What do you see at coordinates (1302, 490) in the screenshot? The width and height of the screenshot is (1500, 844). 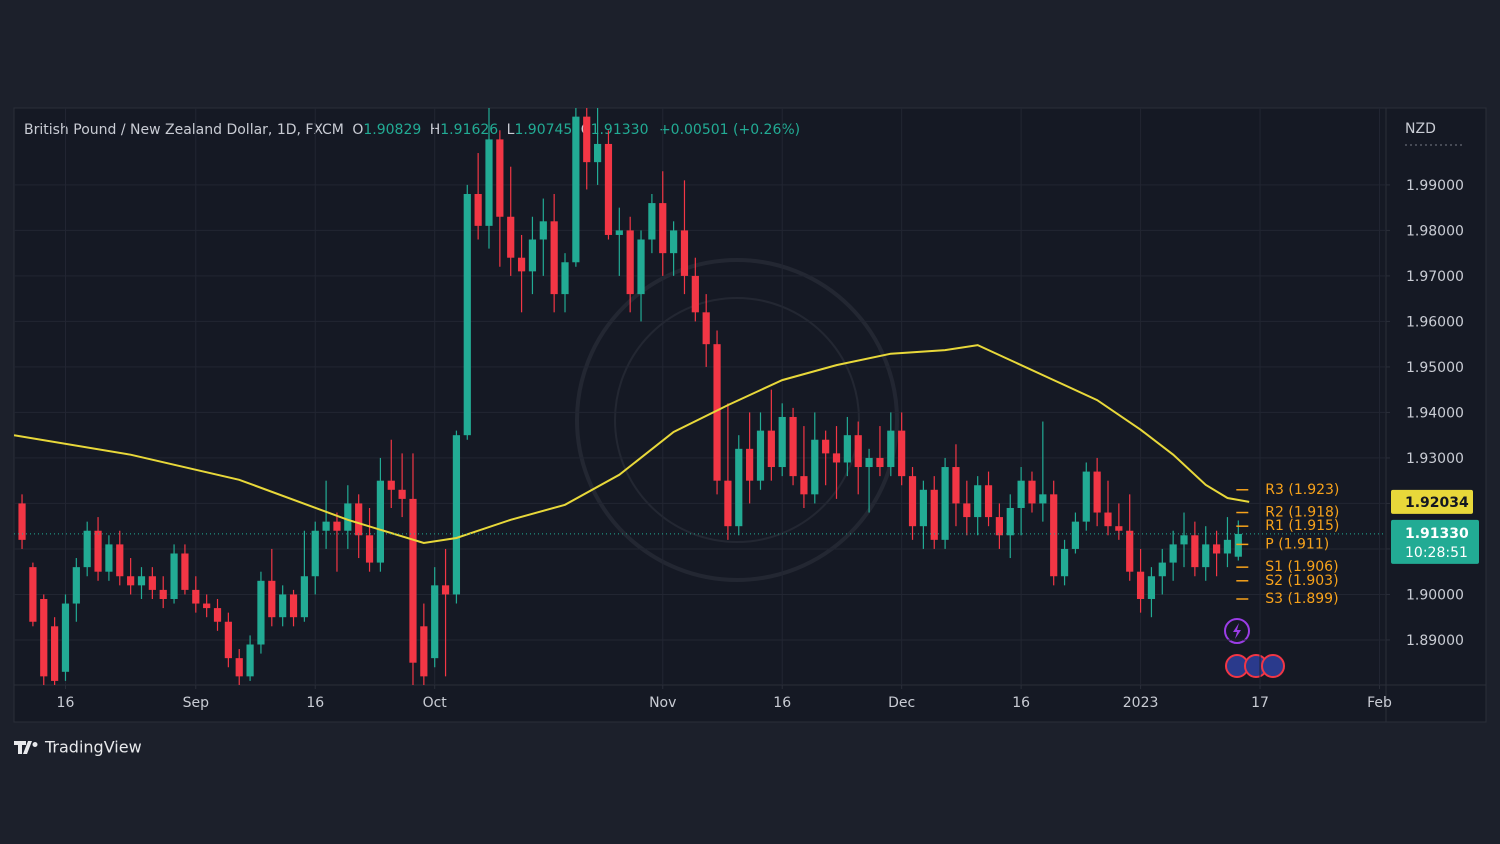 I see `pivot-label: R3 (1.923)` at bounding box center [1302, 490].